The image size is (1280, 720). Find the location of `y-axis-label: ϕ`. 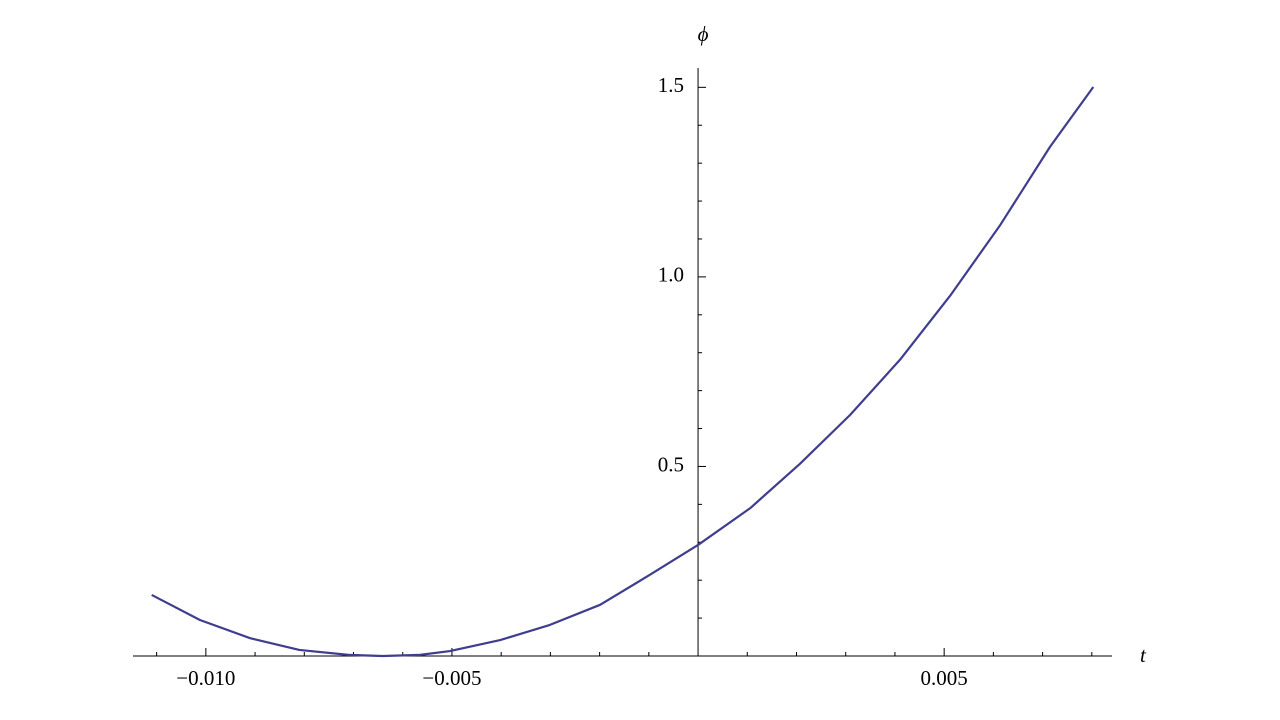

y-axis-label: ϕ is located at coordinates (703, 34).